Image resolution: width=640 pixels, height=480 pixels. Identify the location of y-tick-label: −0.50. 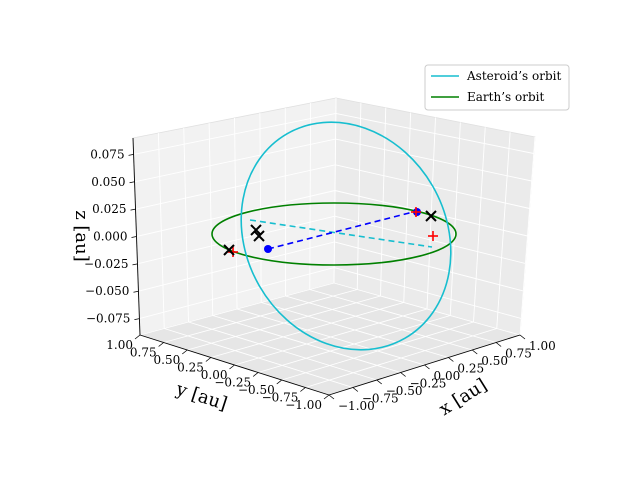
(256, 390).